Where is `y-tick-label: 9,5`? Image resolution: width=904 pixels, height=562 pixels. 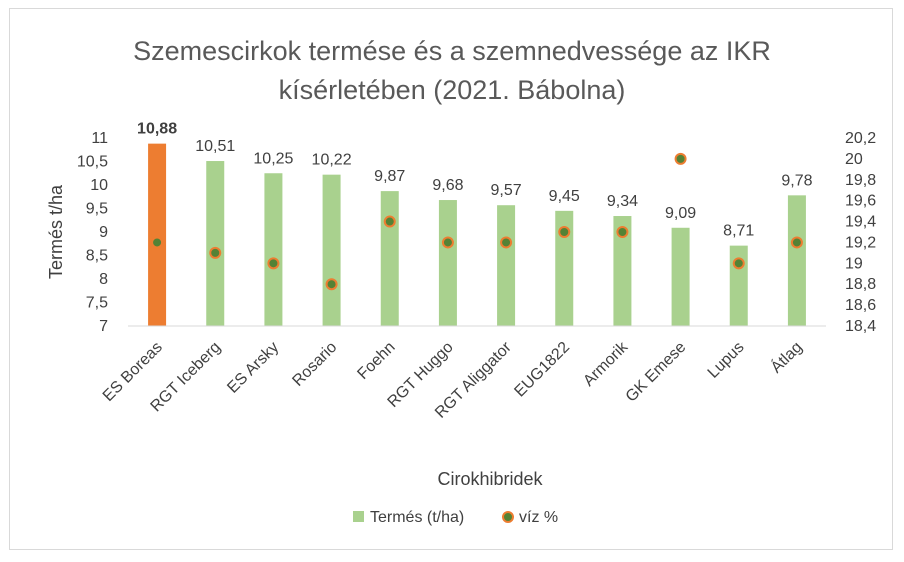
y-tick-label: 9,5 is located at coordinates (97, 209).